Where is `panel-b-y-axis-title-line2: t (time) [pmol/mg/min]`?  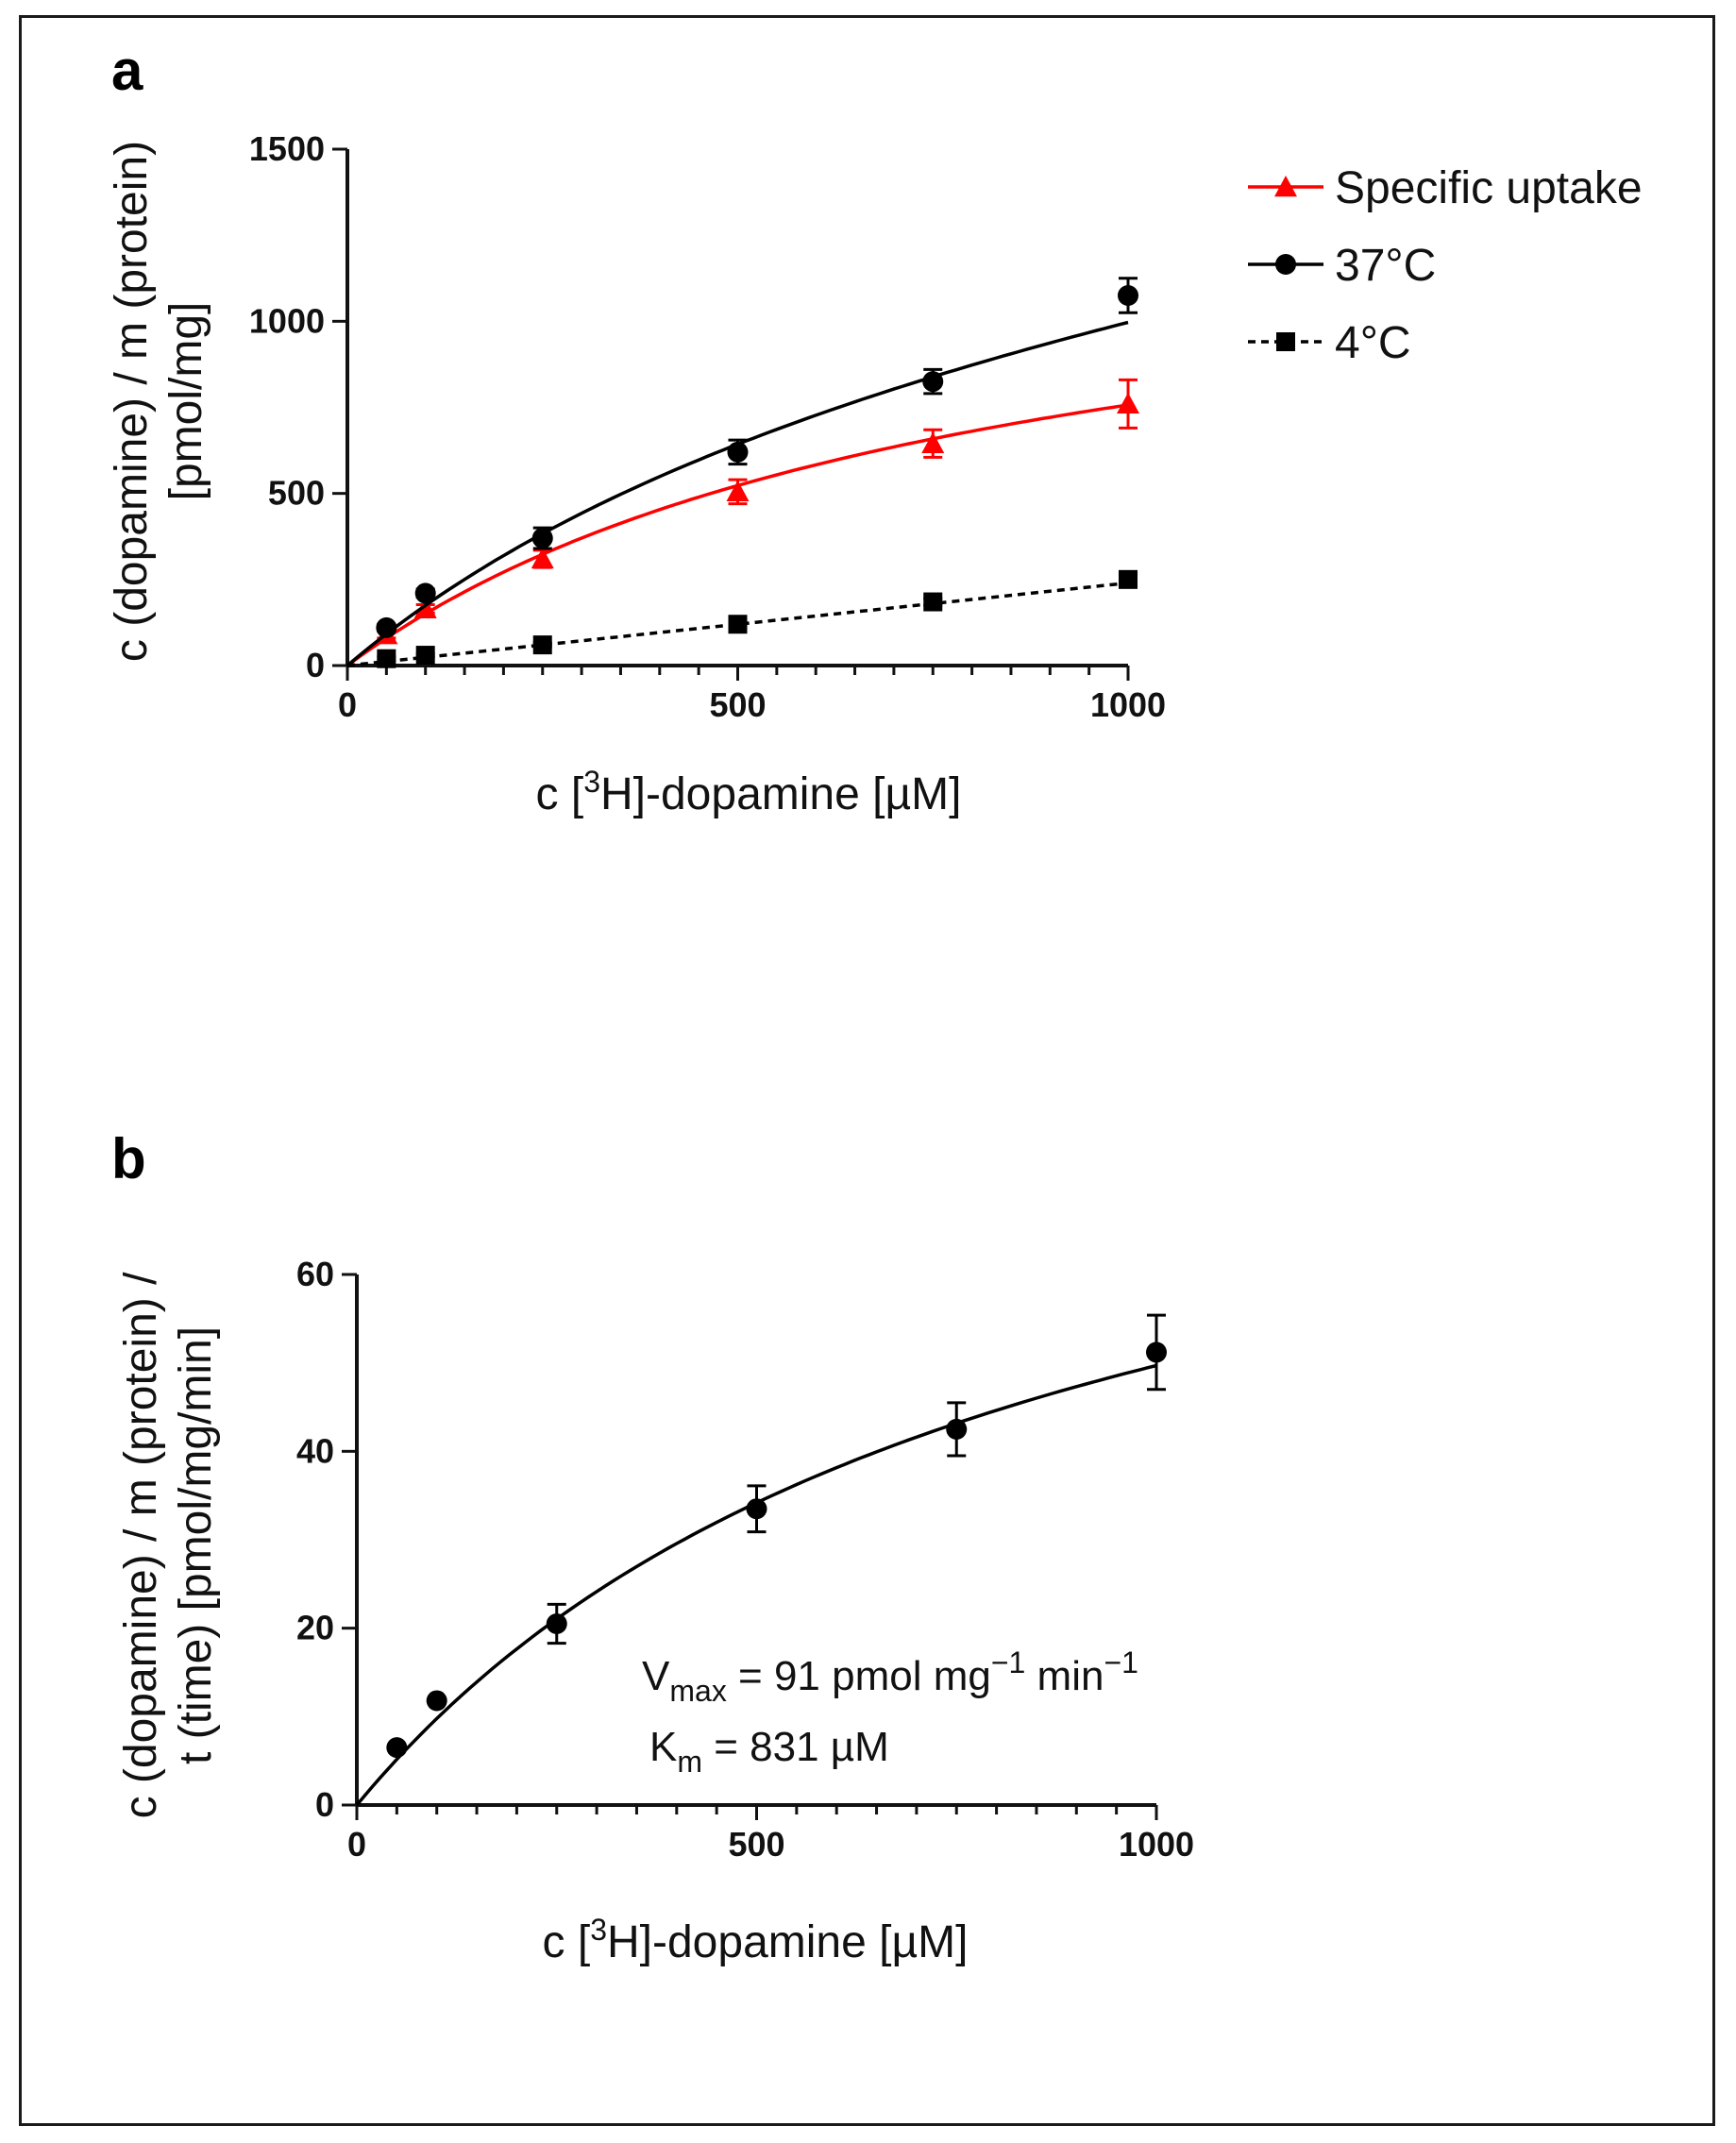
panel-b-y-axis-title-line2: t (time) [pmol/mg/min] is located at coordinates (196, 1545).